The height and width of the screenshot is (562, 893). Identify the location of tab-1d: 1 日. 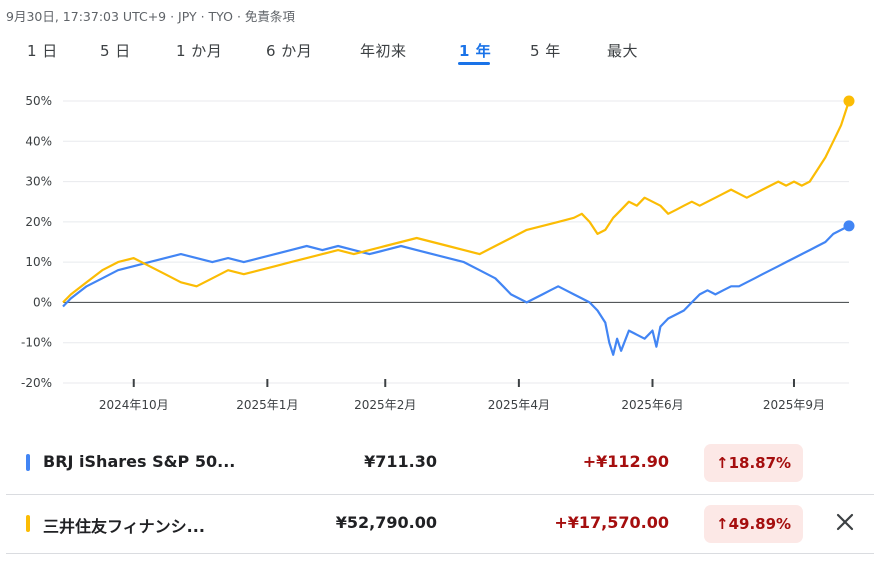
(42, 51).